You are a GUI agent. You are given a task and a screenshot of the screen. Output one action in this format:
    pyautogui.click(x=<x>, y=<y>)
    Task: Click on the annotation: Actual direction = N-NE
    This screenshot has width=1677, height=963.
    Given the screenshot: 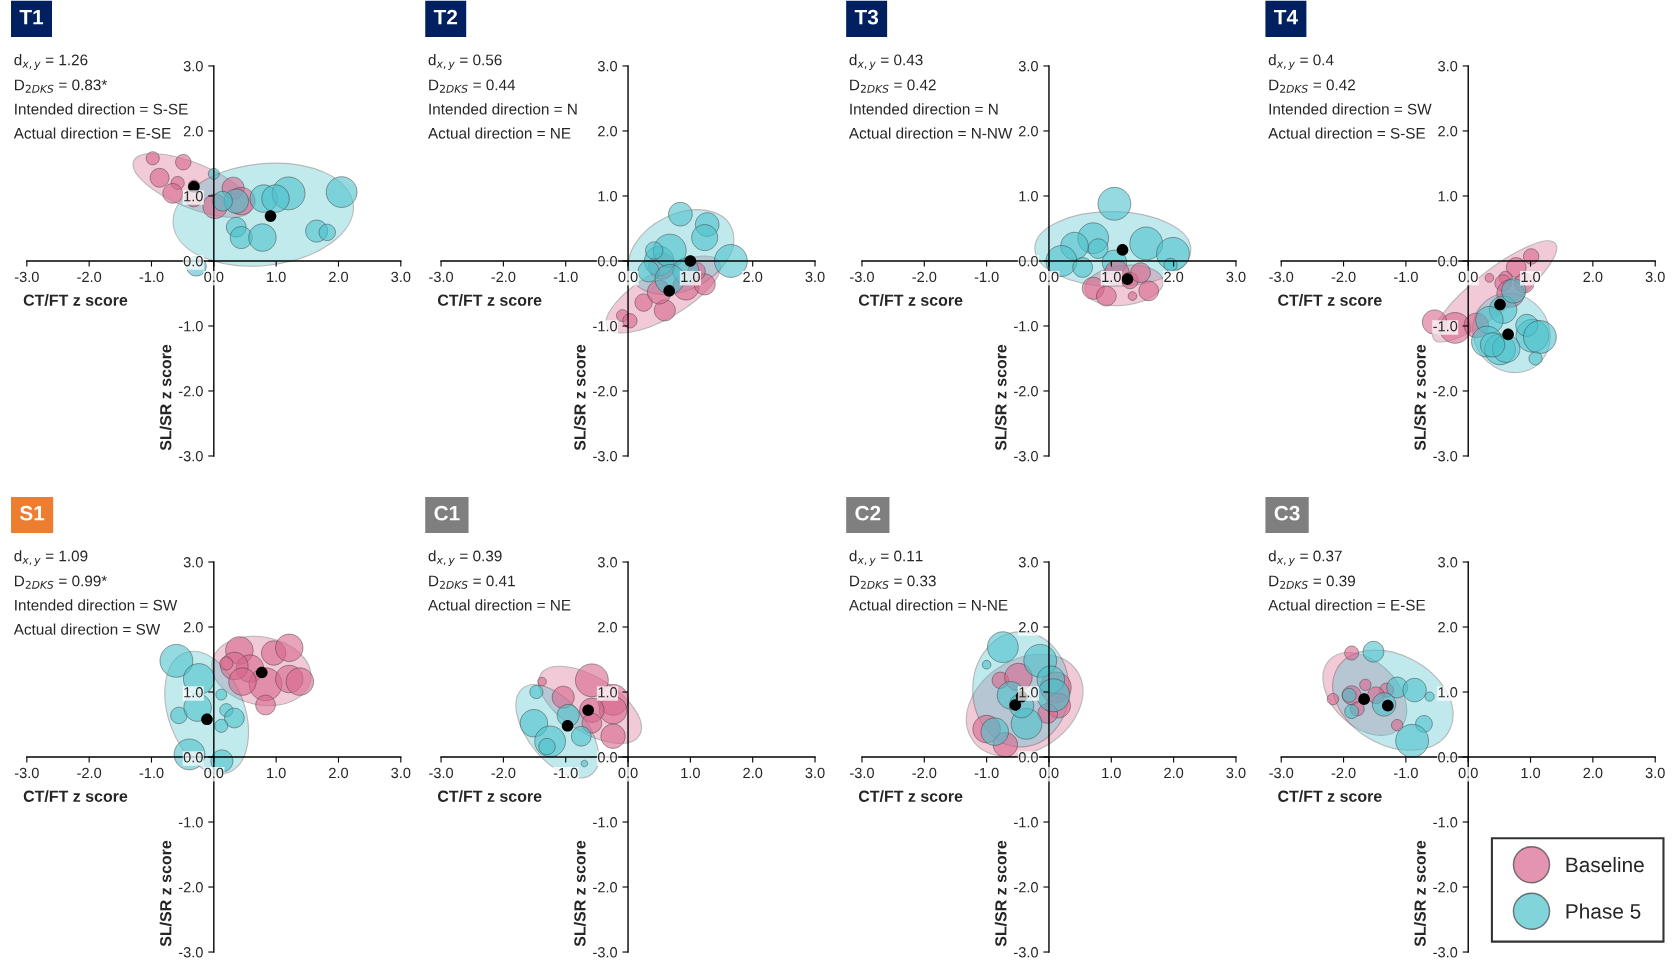 What is the action you would take?
    pyautogui.click(x=928, y=605)
    